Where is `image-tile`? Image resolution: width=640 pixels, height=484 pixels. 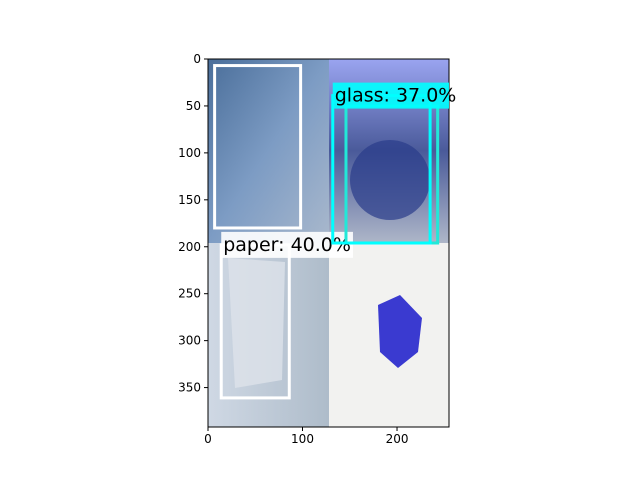 image-tile is located at coordinates (268, 151).